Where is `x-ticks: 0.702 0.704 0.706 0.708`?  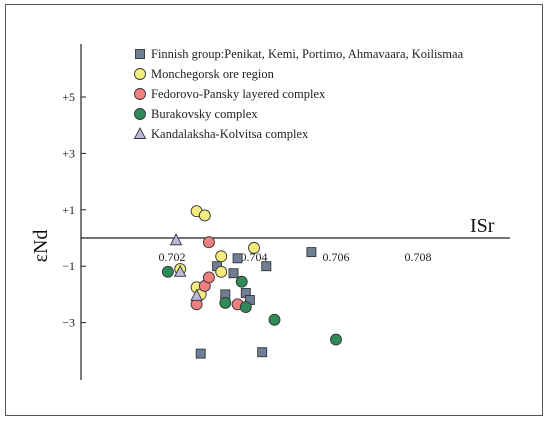
x-ticks: 0.702 0.704 0.706 0.708 is located at coordinates (295, 257).